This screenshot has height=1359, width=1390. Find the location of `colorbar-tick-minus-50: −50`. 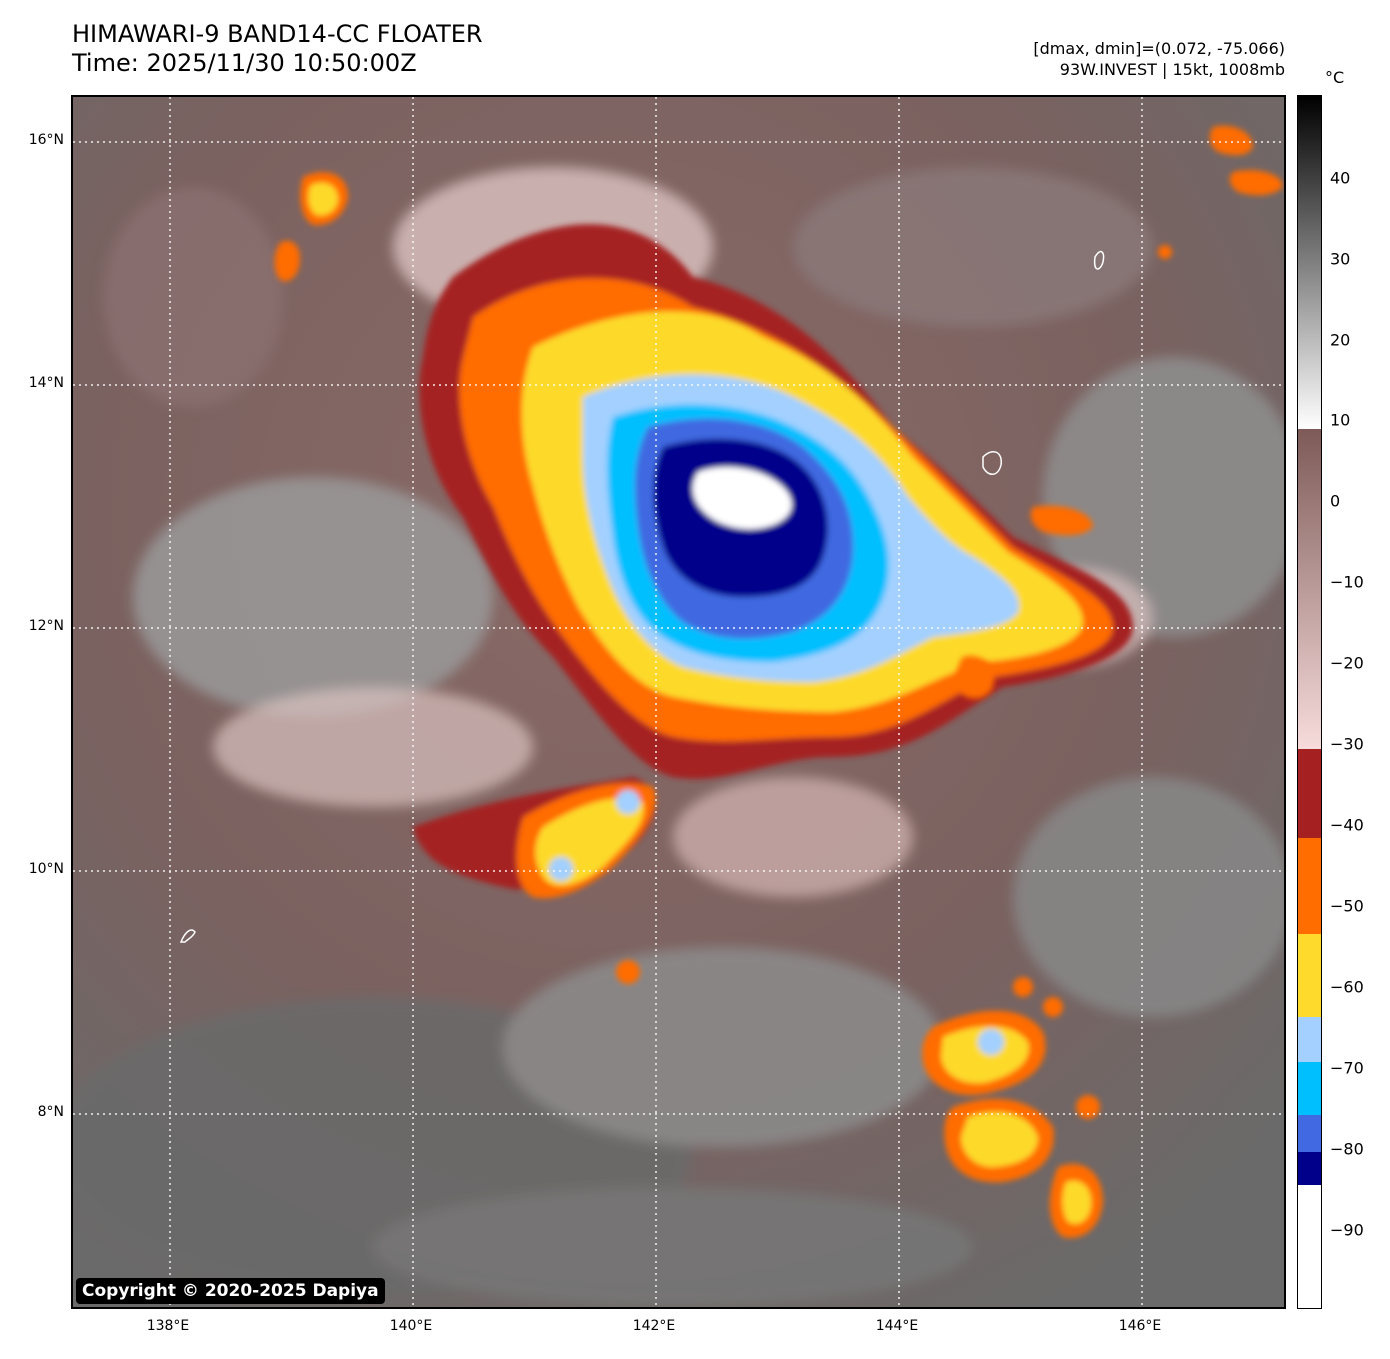

colorbar-tick-minus-50: −50 is located at coordinates (1347, 906).